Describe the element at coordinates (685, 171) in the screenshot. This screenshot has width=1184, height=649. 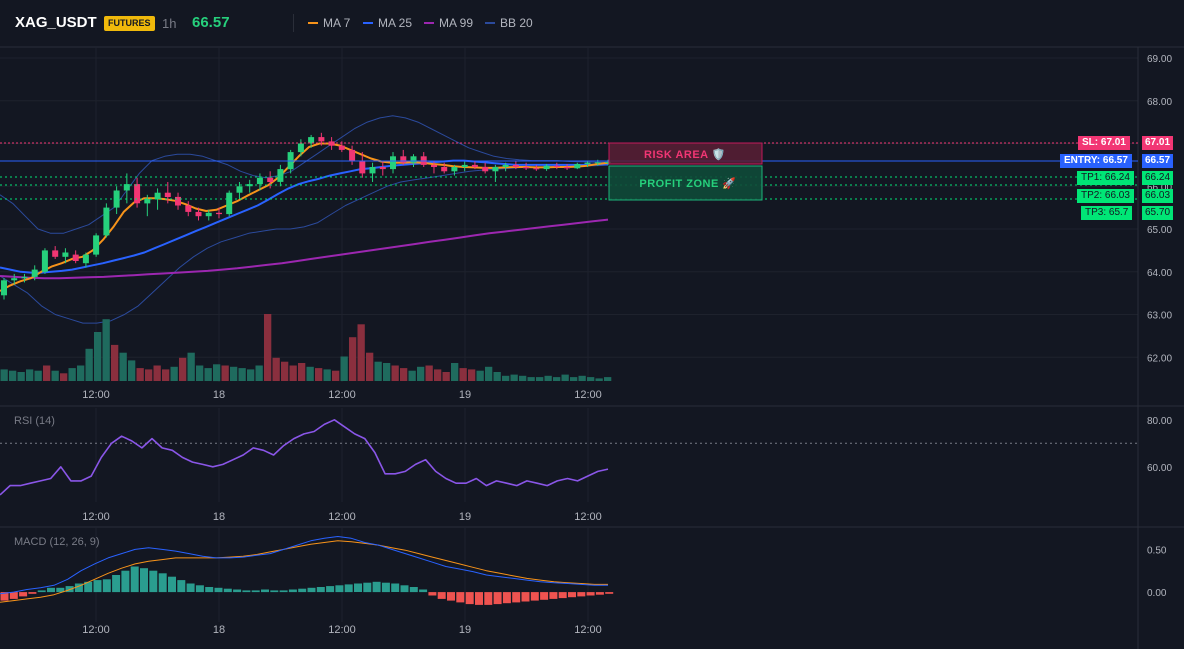
I see `trade-zones: RISK AREA 🛡️ PROFIT ZONE 🚀` at that location.